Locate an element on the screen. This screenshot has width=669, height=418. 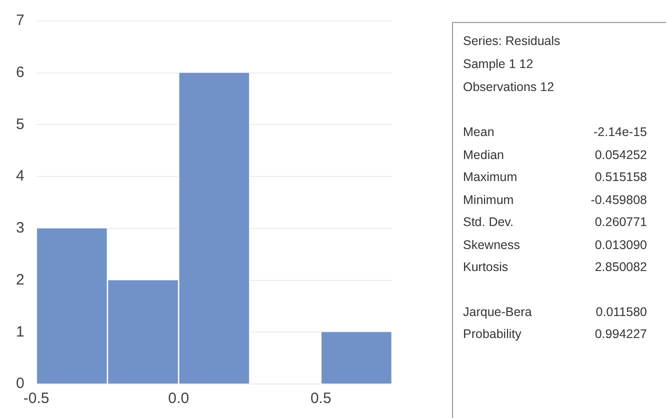
text: Series: Residuals is located at coordinates (512, 41).